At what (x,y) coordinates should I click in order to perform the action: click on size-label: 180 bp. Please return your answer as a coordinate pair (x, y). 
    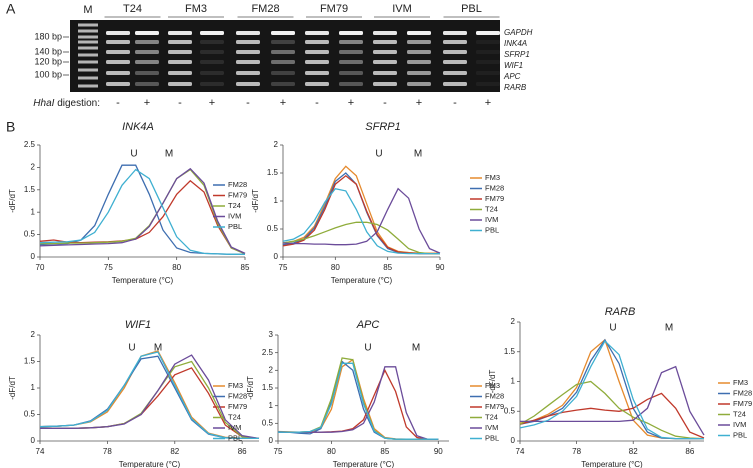
    Looking at the image, I should click on (48, 36).